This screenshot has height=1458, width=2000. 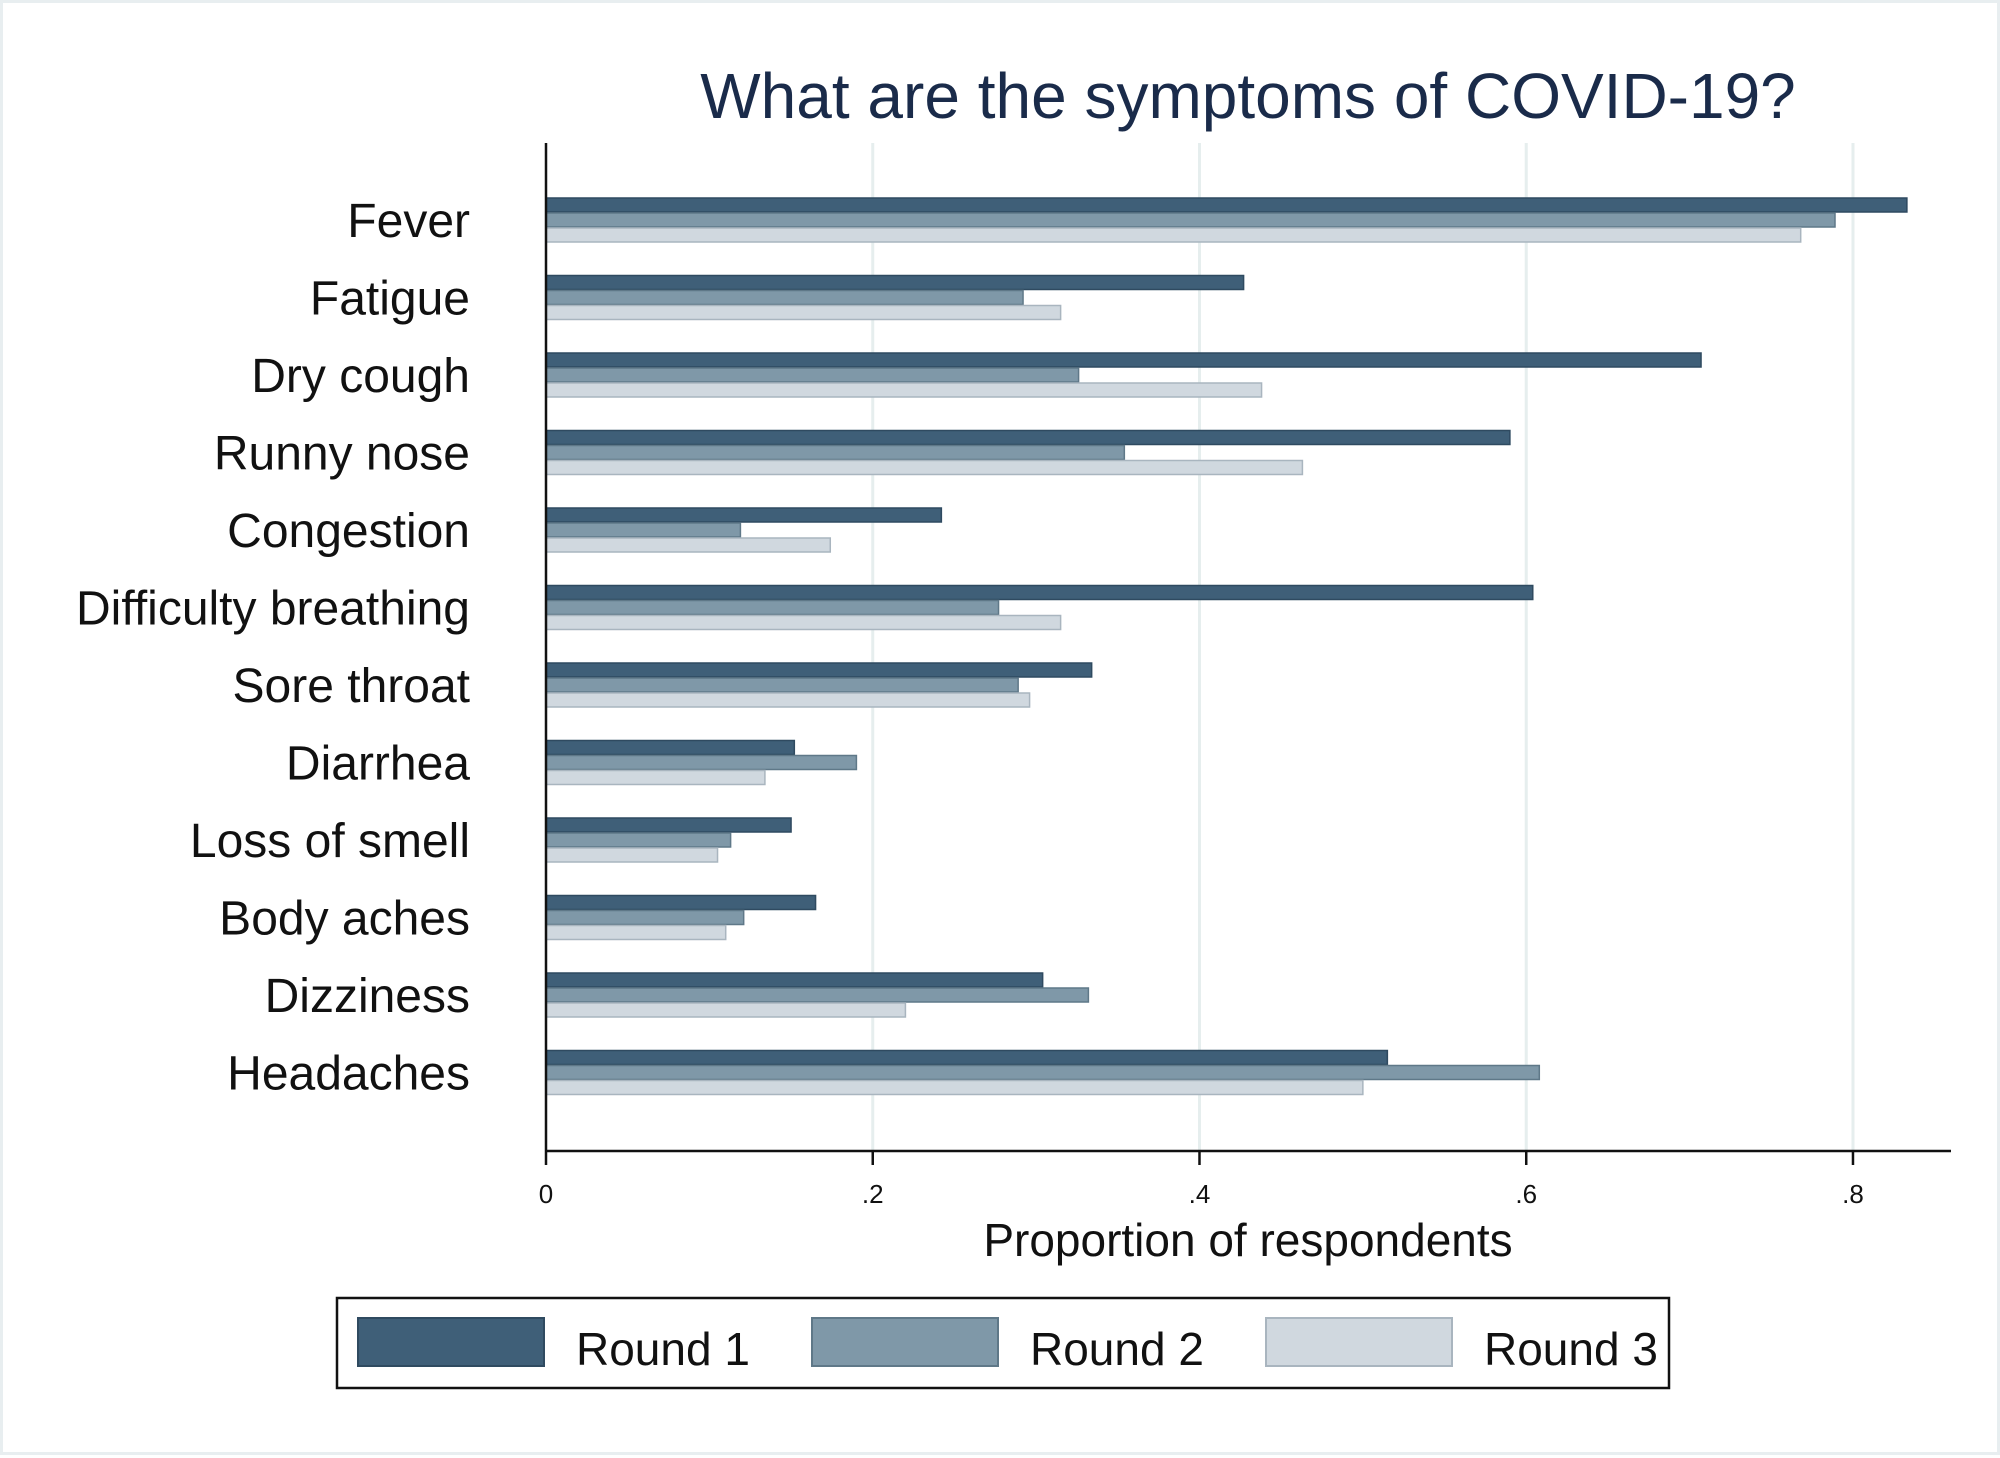 What do you see at coordinates (1571, 1349) in the screenshot?
I see `legend-label: Round 3` at bounding box center [1571, 1349].